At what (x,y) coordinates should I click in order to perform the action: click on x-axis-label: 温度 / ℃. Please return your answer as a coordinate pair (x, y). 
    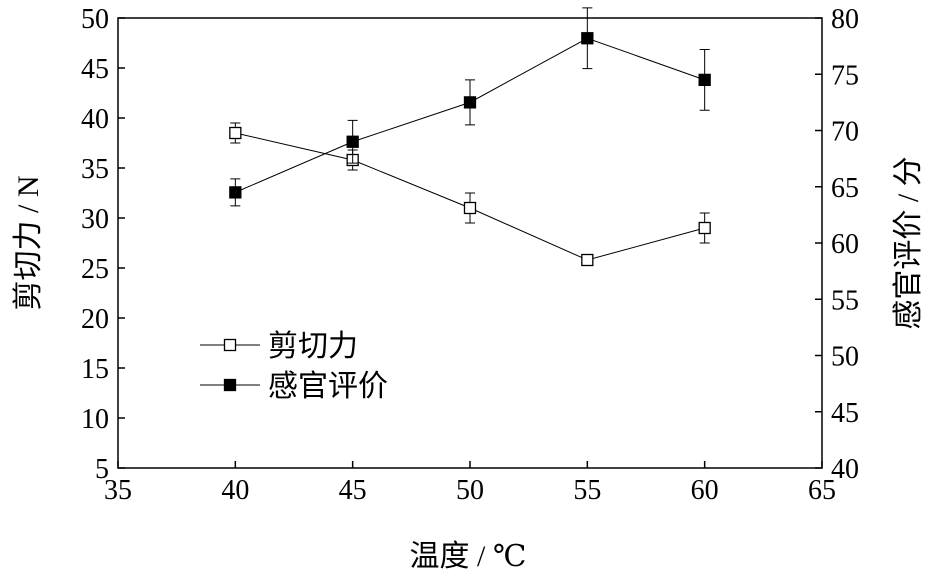
    Looking at the image, I should click on (468, 556).